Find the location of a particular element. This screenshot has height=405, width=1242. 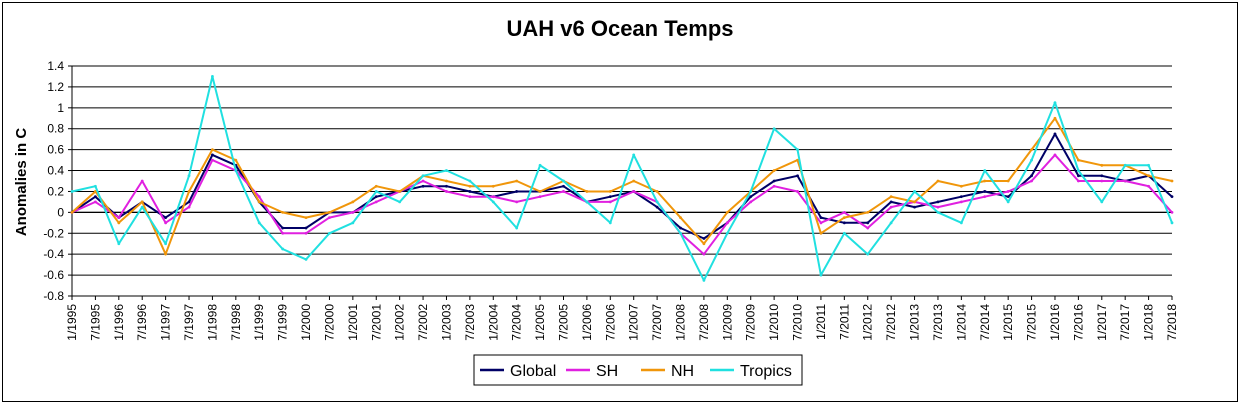

legend-label-nh: NH is located at coordinates (682, 371).